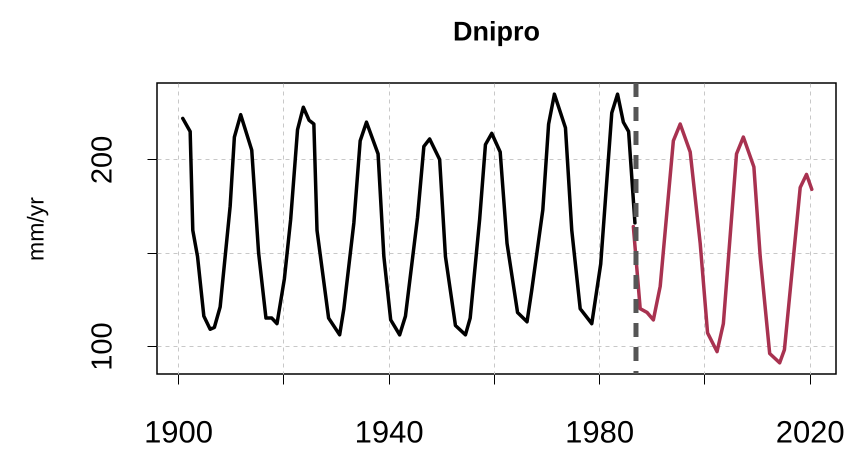 Image resolution: width=857 pixels, height=464 pixels. What do you see at coordinates (496, 31) in the screenshot?
I see `chart-title: Dnipro` at bounding box center [496, 31].